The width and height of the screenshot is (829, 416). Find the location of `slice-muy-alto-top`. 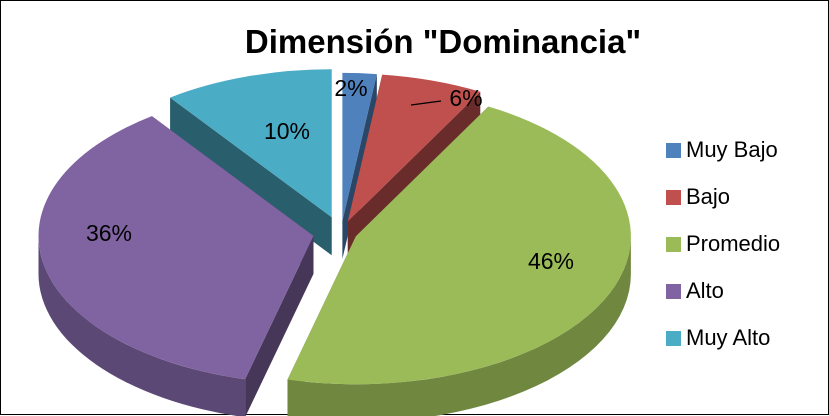

slice-muy-alto-top is located at coordinates (251, 143).